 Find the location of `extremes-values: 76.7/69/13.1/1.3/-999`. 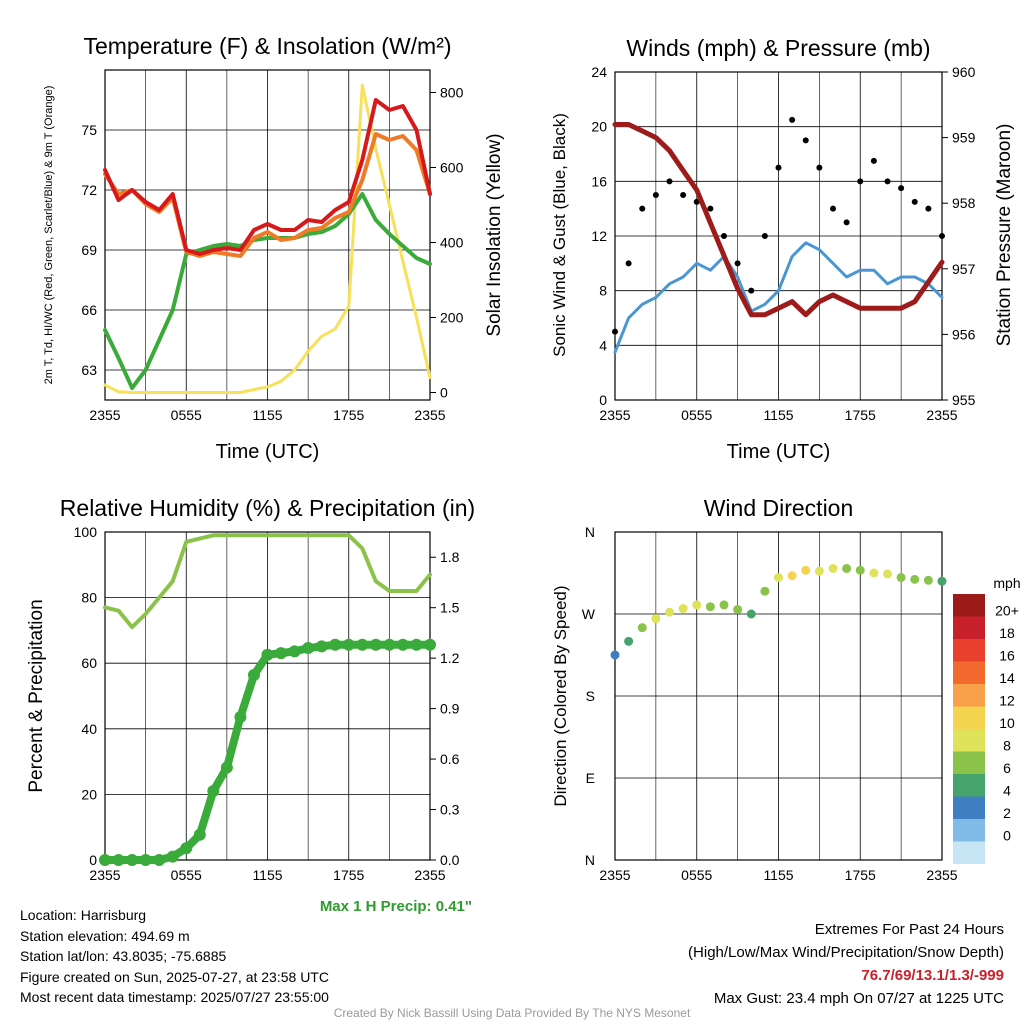

extremes-values: 76.7/69/13.1/1.3/-999 is located at coordinates (932, 975).